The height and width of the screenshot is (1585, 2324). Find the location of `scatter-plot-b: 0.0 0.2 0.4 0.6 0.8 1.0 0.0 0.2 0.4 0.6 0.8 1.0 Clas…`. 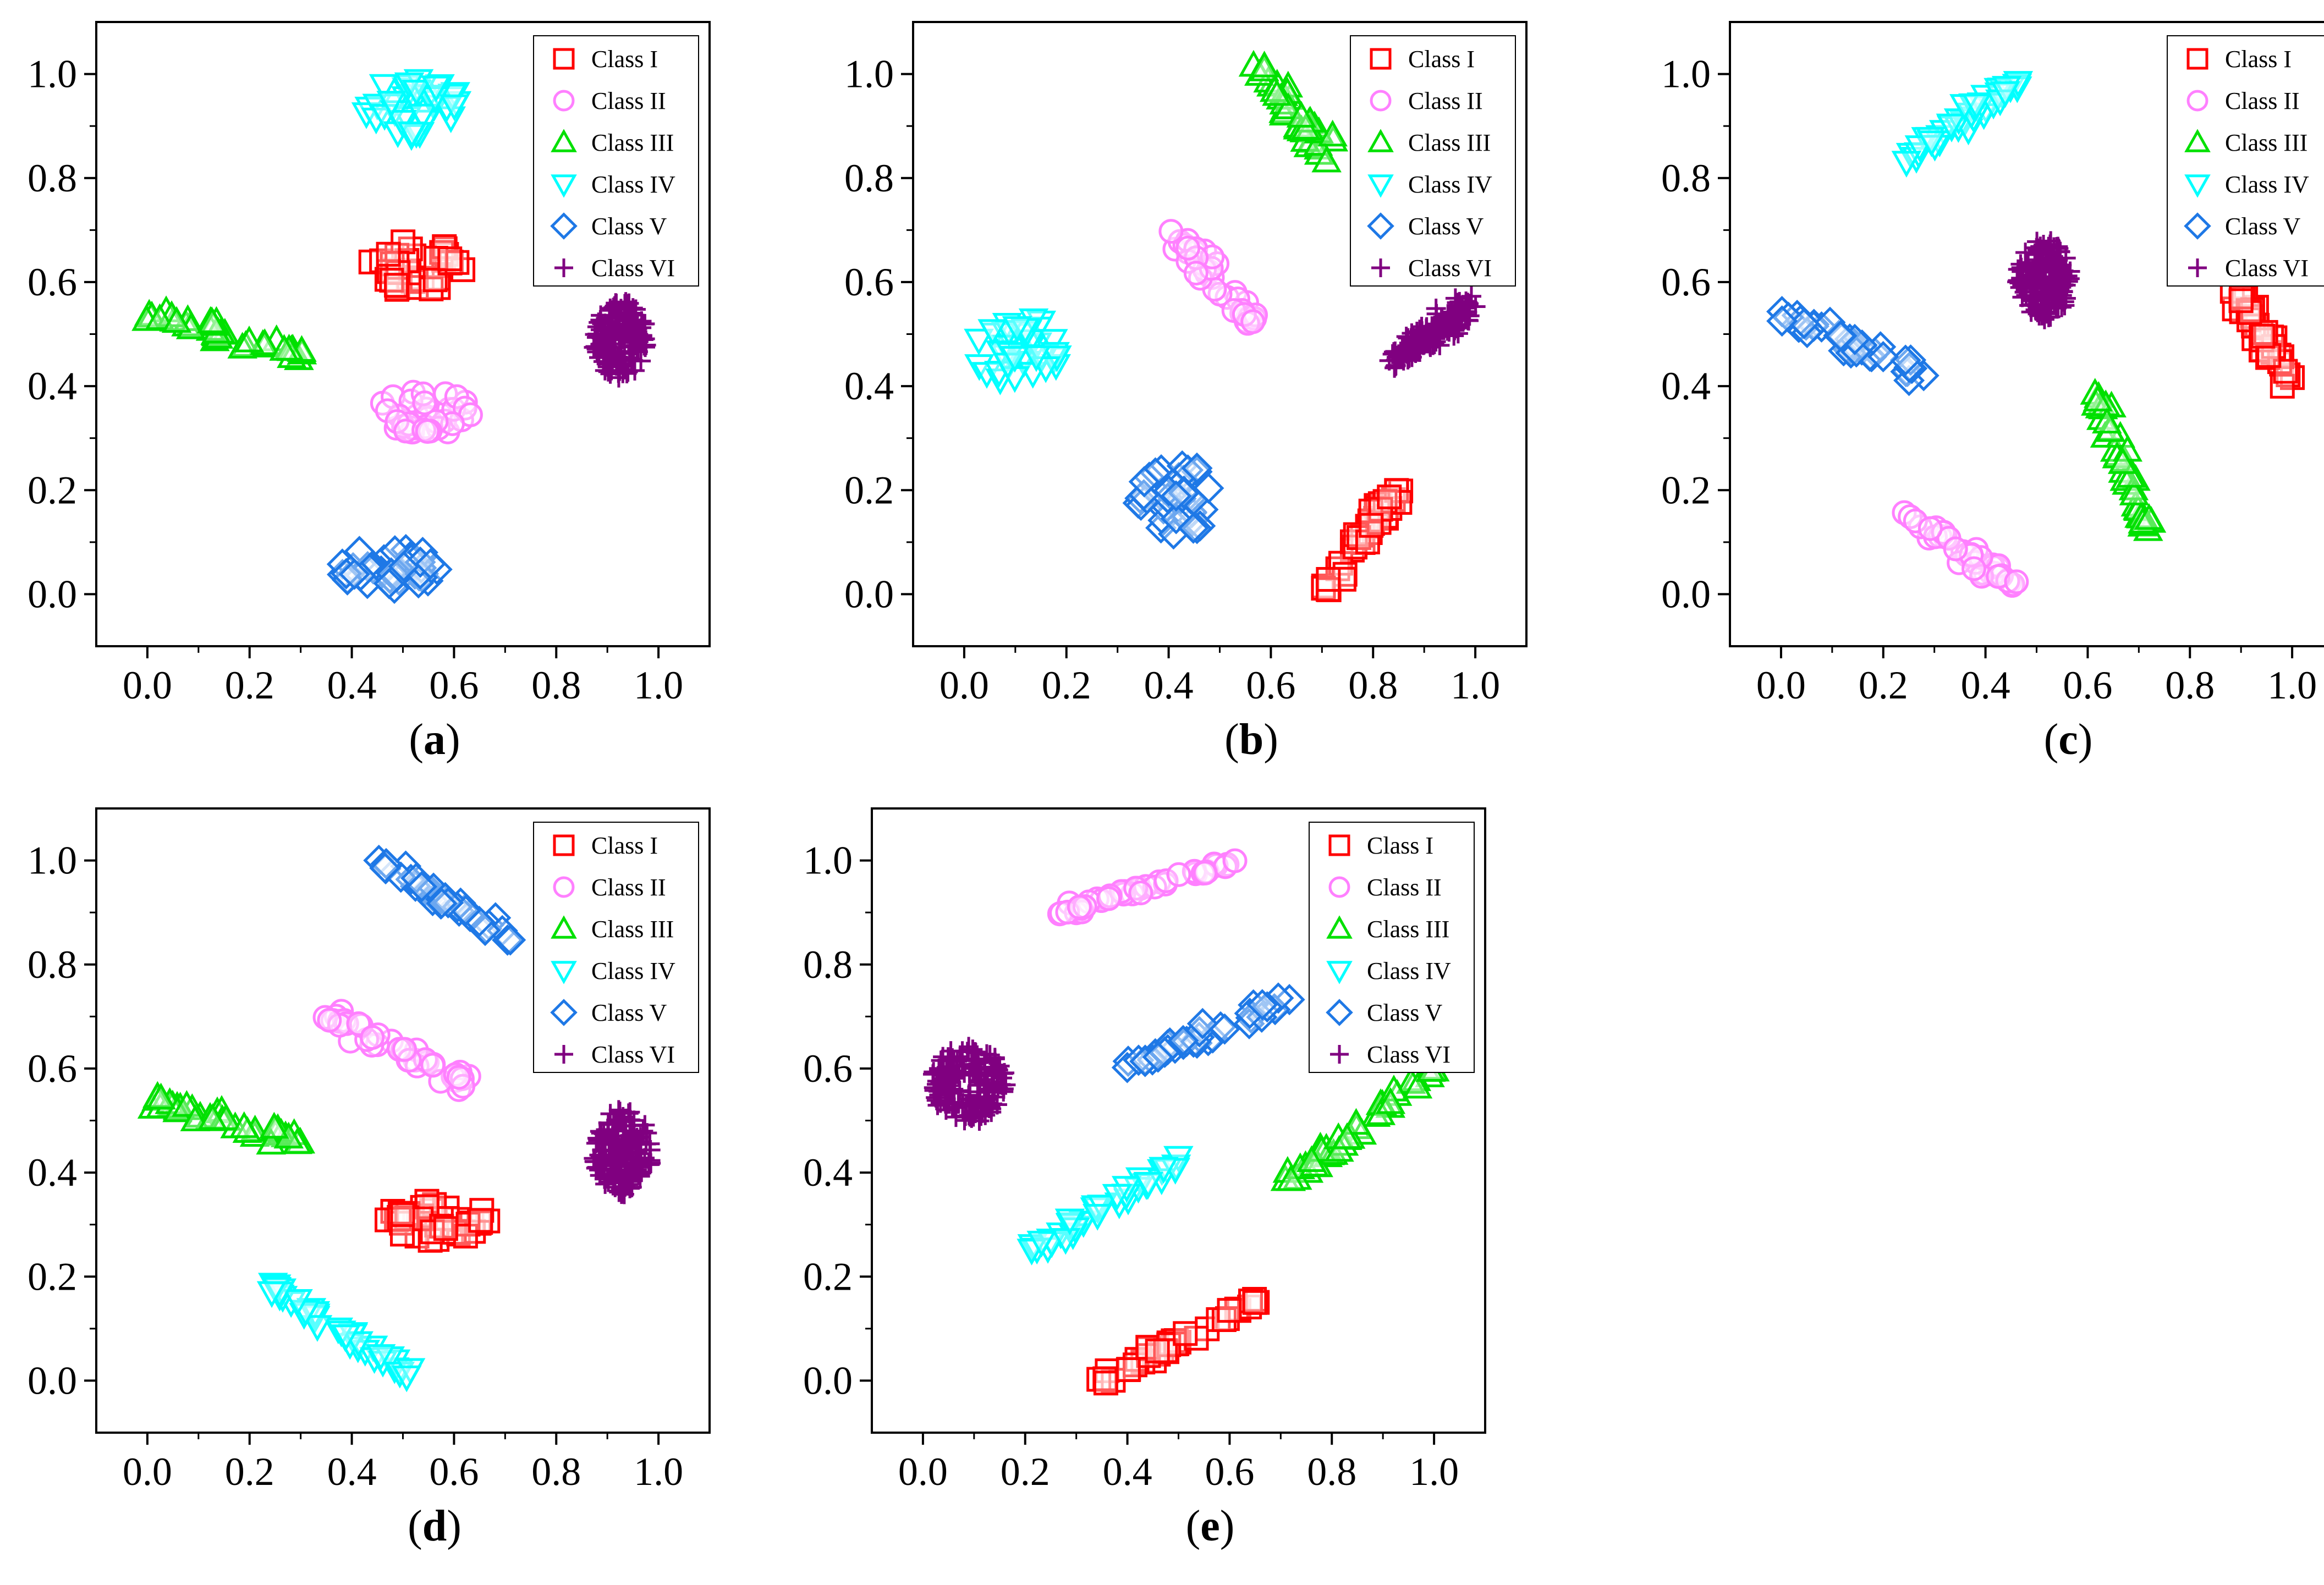

scatter-plot-b: 0.0 0.2 0.4 0.6 0.8 1.0 0.0 0.2 0.4 0.6 0.8 1.0 Clas… is located at coordinates (1186, 364).